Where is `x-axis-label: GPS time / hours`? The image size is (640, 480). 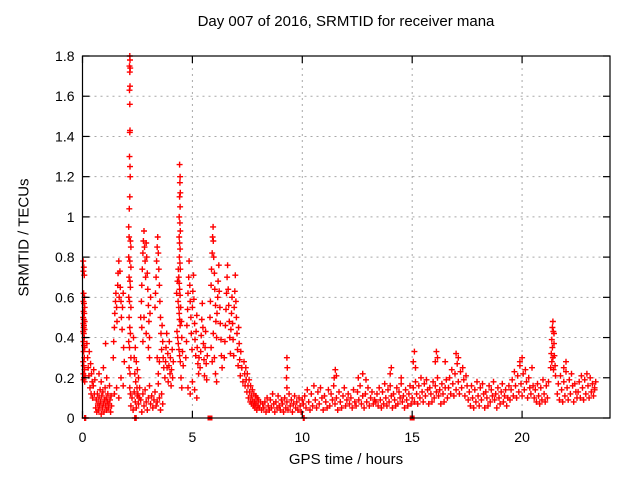 x-axis-label: GPS time / hours is located at coordinates (346, 459).